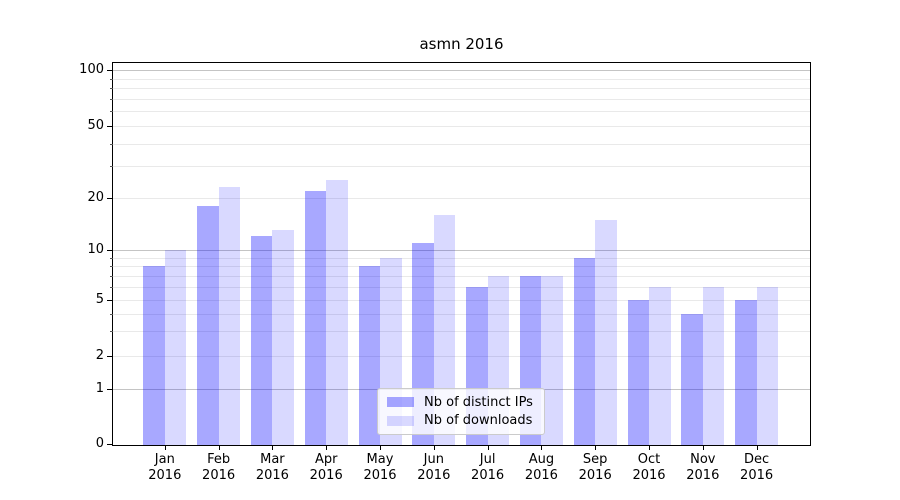  What do you see at coordinates (692, 379) in the screenshot?
I see `bar-distinct-ips-nov` at bounding box center [692, 379].